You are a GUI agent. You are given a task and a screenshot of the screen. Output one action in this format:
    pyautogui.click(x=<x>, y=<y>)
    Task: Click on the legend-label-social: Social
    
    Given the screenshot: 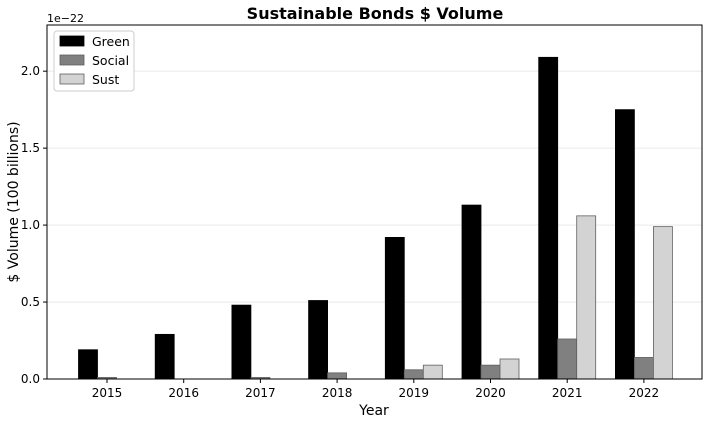 What is the action you would take?
    pyautogui.click(x=110, y=60)
    